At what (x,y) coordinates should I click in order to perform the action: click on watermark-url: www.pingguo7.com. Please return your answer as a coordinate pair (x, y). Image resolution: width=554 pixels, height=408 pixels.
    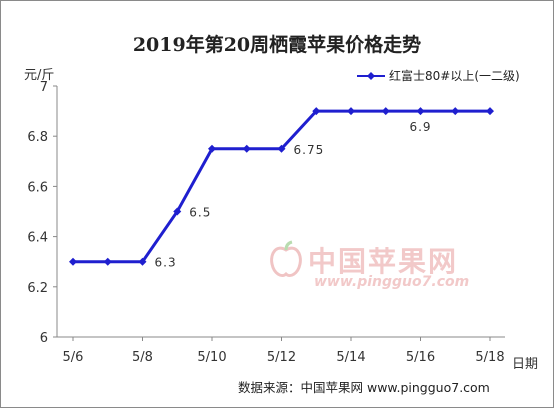
    Looking at the image, I should click on (392, 282).